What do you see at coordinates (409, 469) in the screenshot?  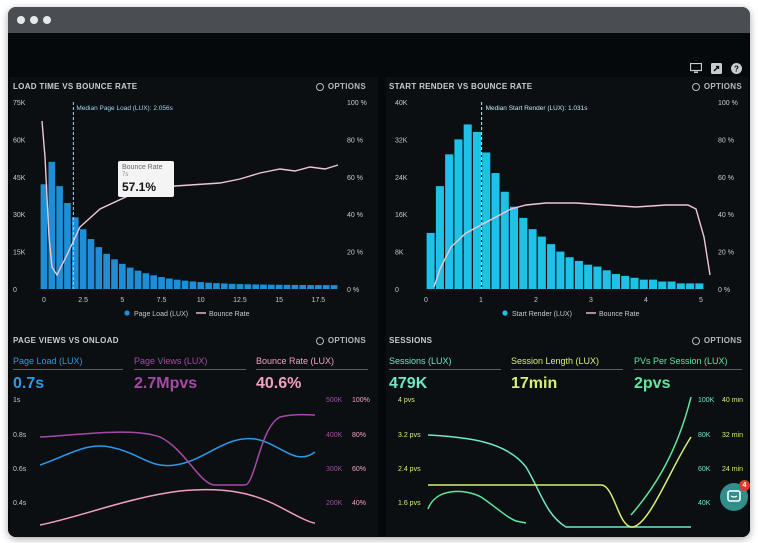 I see `y-tick-label: 2.4 pvs` at bounding box center [409, 469].